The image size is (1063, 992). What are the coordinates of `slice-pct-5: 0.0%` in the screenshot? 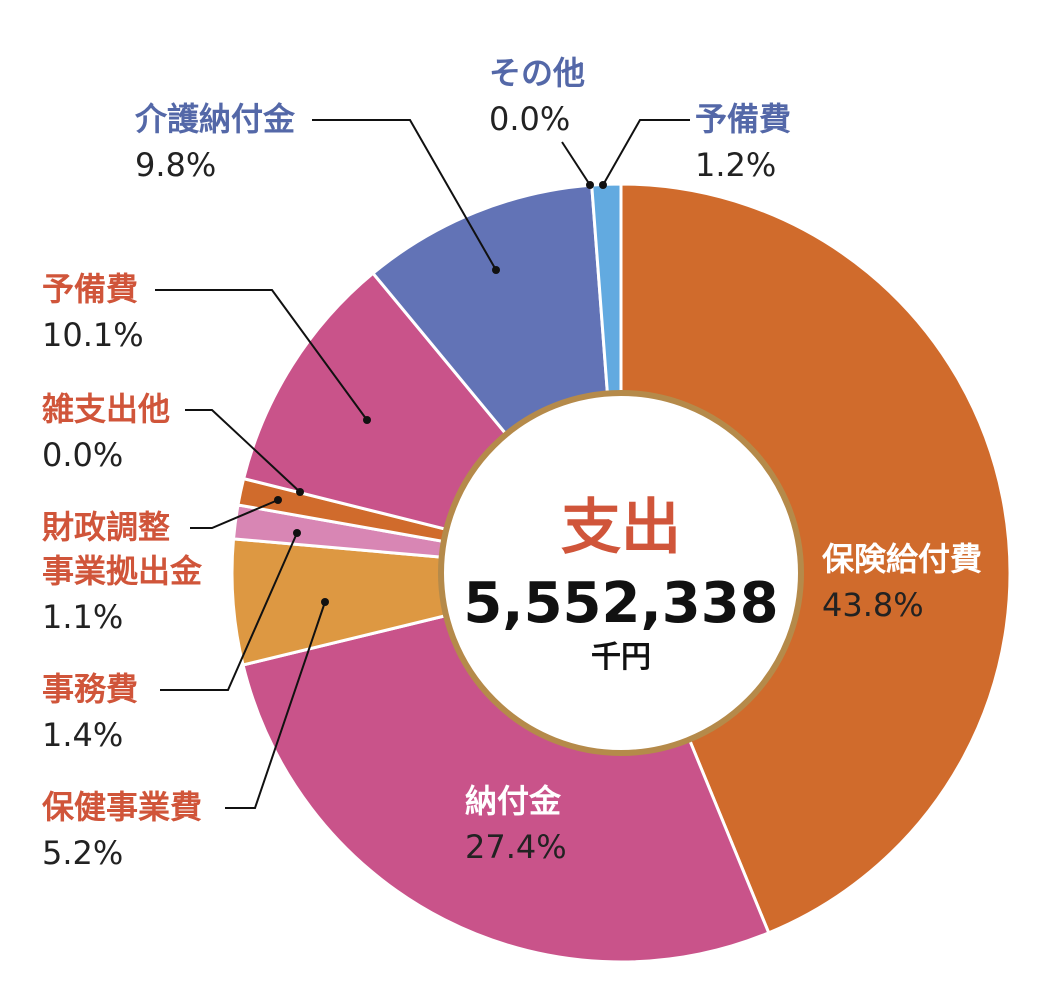 It's located at (82, 455).